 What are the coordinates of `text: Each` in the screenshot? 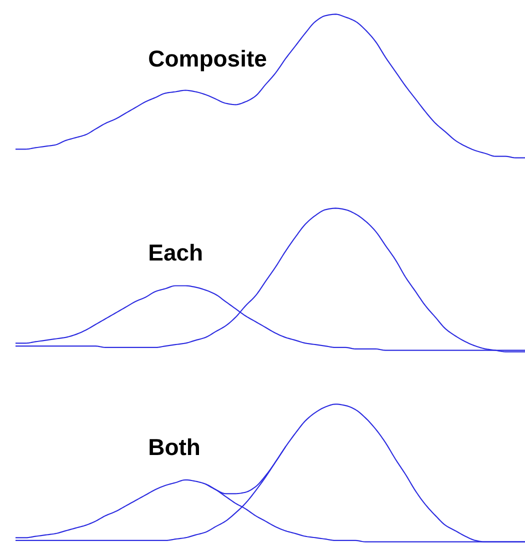 It's located at (176, 253).